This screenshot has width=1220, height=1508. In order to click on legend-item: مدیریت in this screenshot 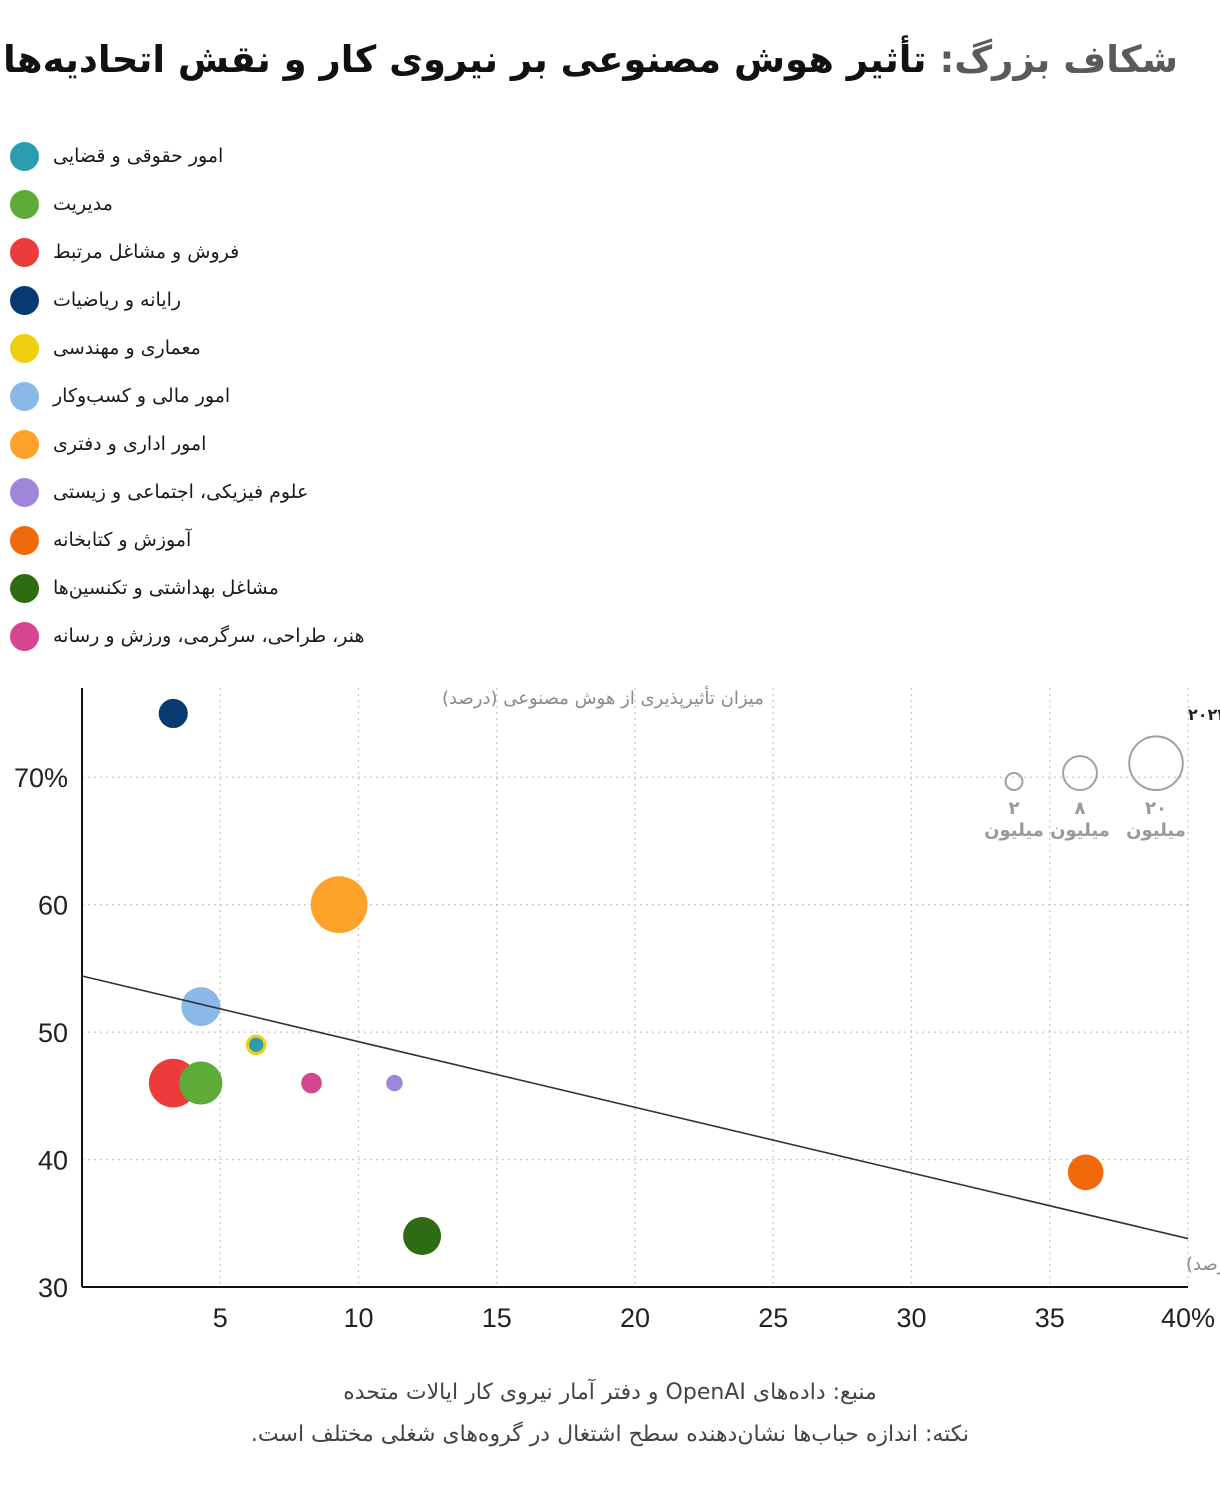, I will do `click(61, 204)`.